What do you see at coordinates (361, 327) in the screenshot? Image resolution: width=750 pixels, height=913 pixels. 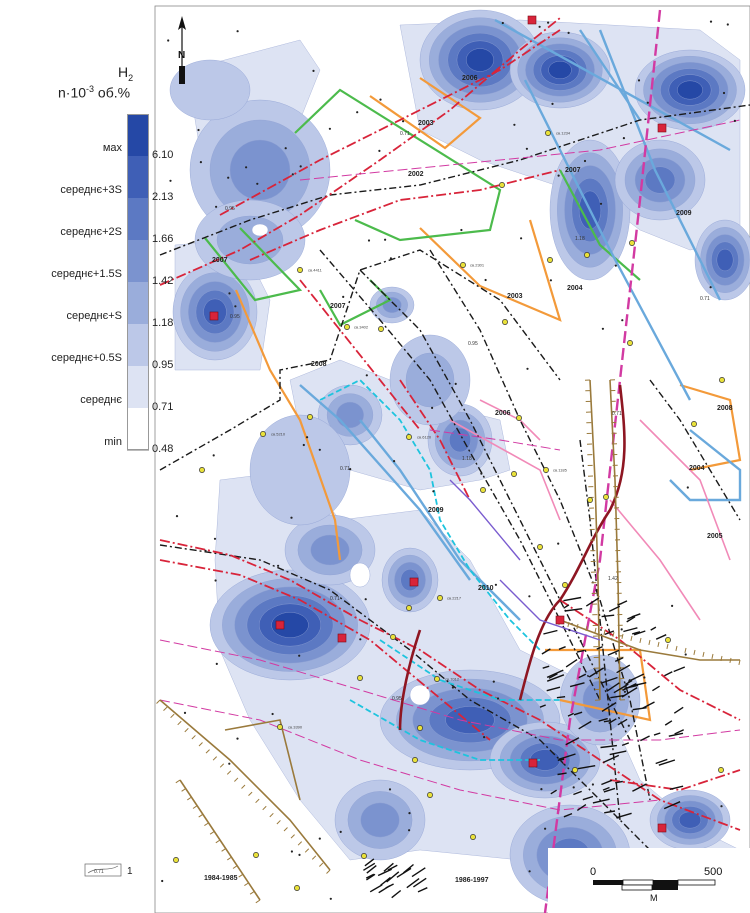 I see `well-label: св.3402` at bounding box center [361, 327].